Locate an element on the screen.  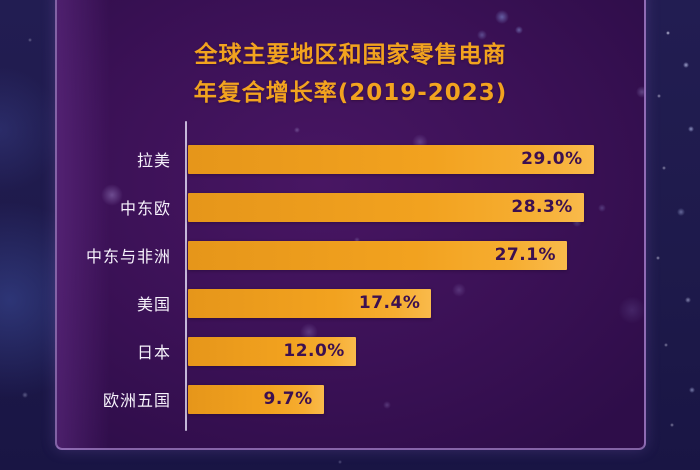
value-label: 9.7% is located at coordinates (288, 399).